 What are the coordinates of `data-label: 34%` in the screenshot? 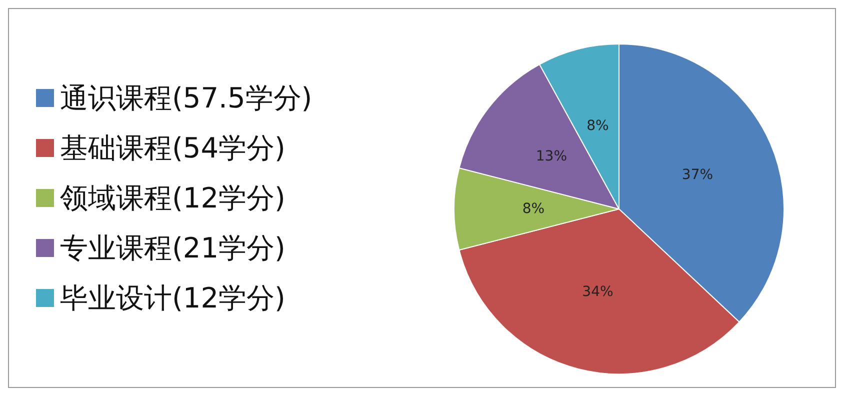 It's located at (598, 292).